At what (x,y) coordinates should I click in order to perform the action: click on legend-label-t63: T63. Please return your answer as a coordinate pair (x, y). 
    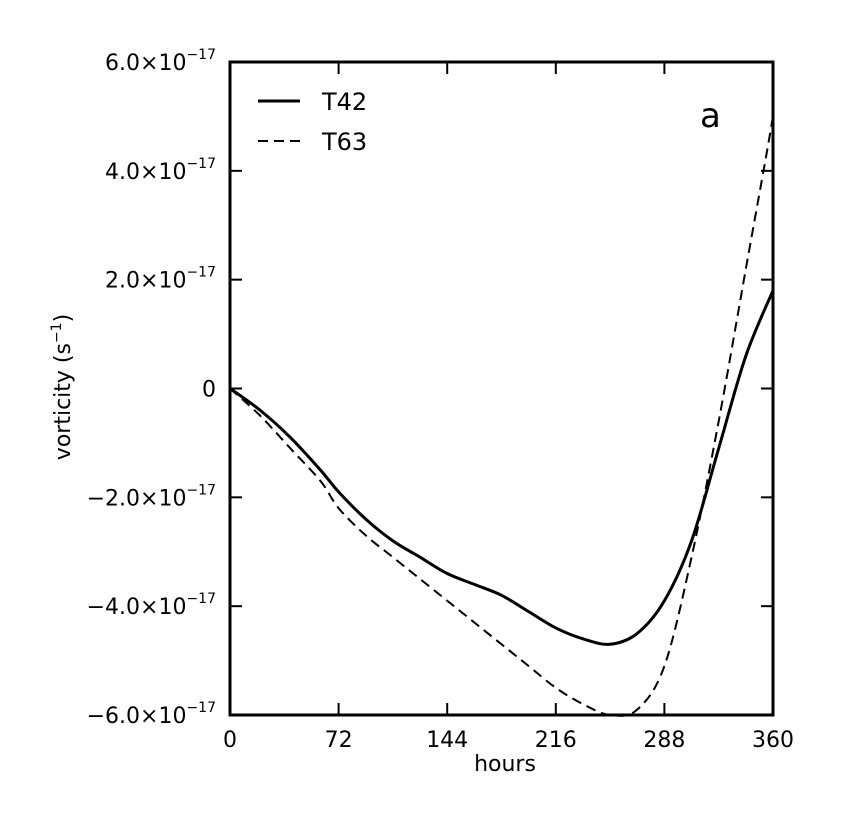
    Looking at the image, I should click on (344, 142).